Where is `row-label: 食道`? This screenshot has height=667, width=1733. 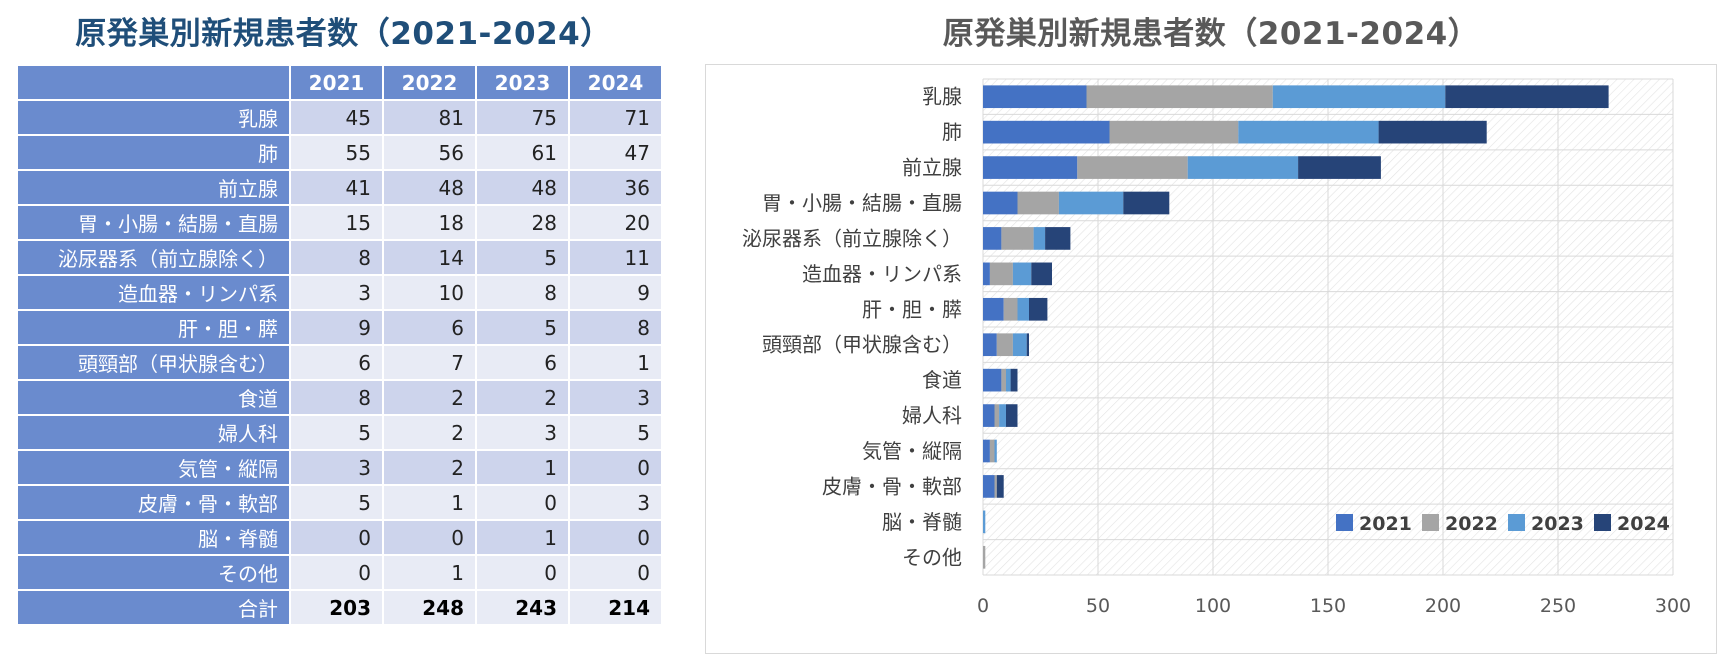
row-label: 食道 is located at coordinates (153, 397).